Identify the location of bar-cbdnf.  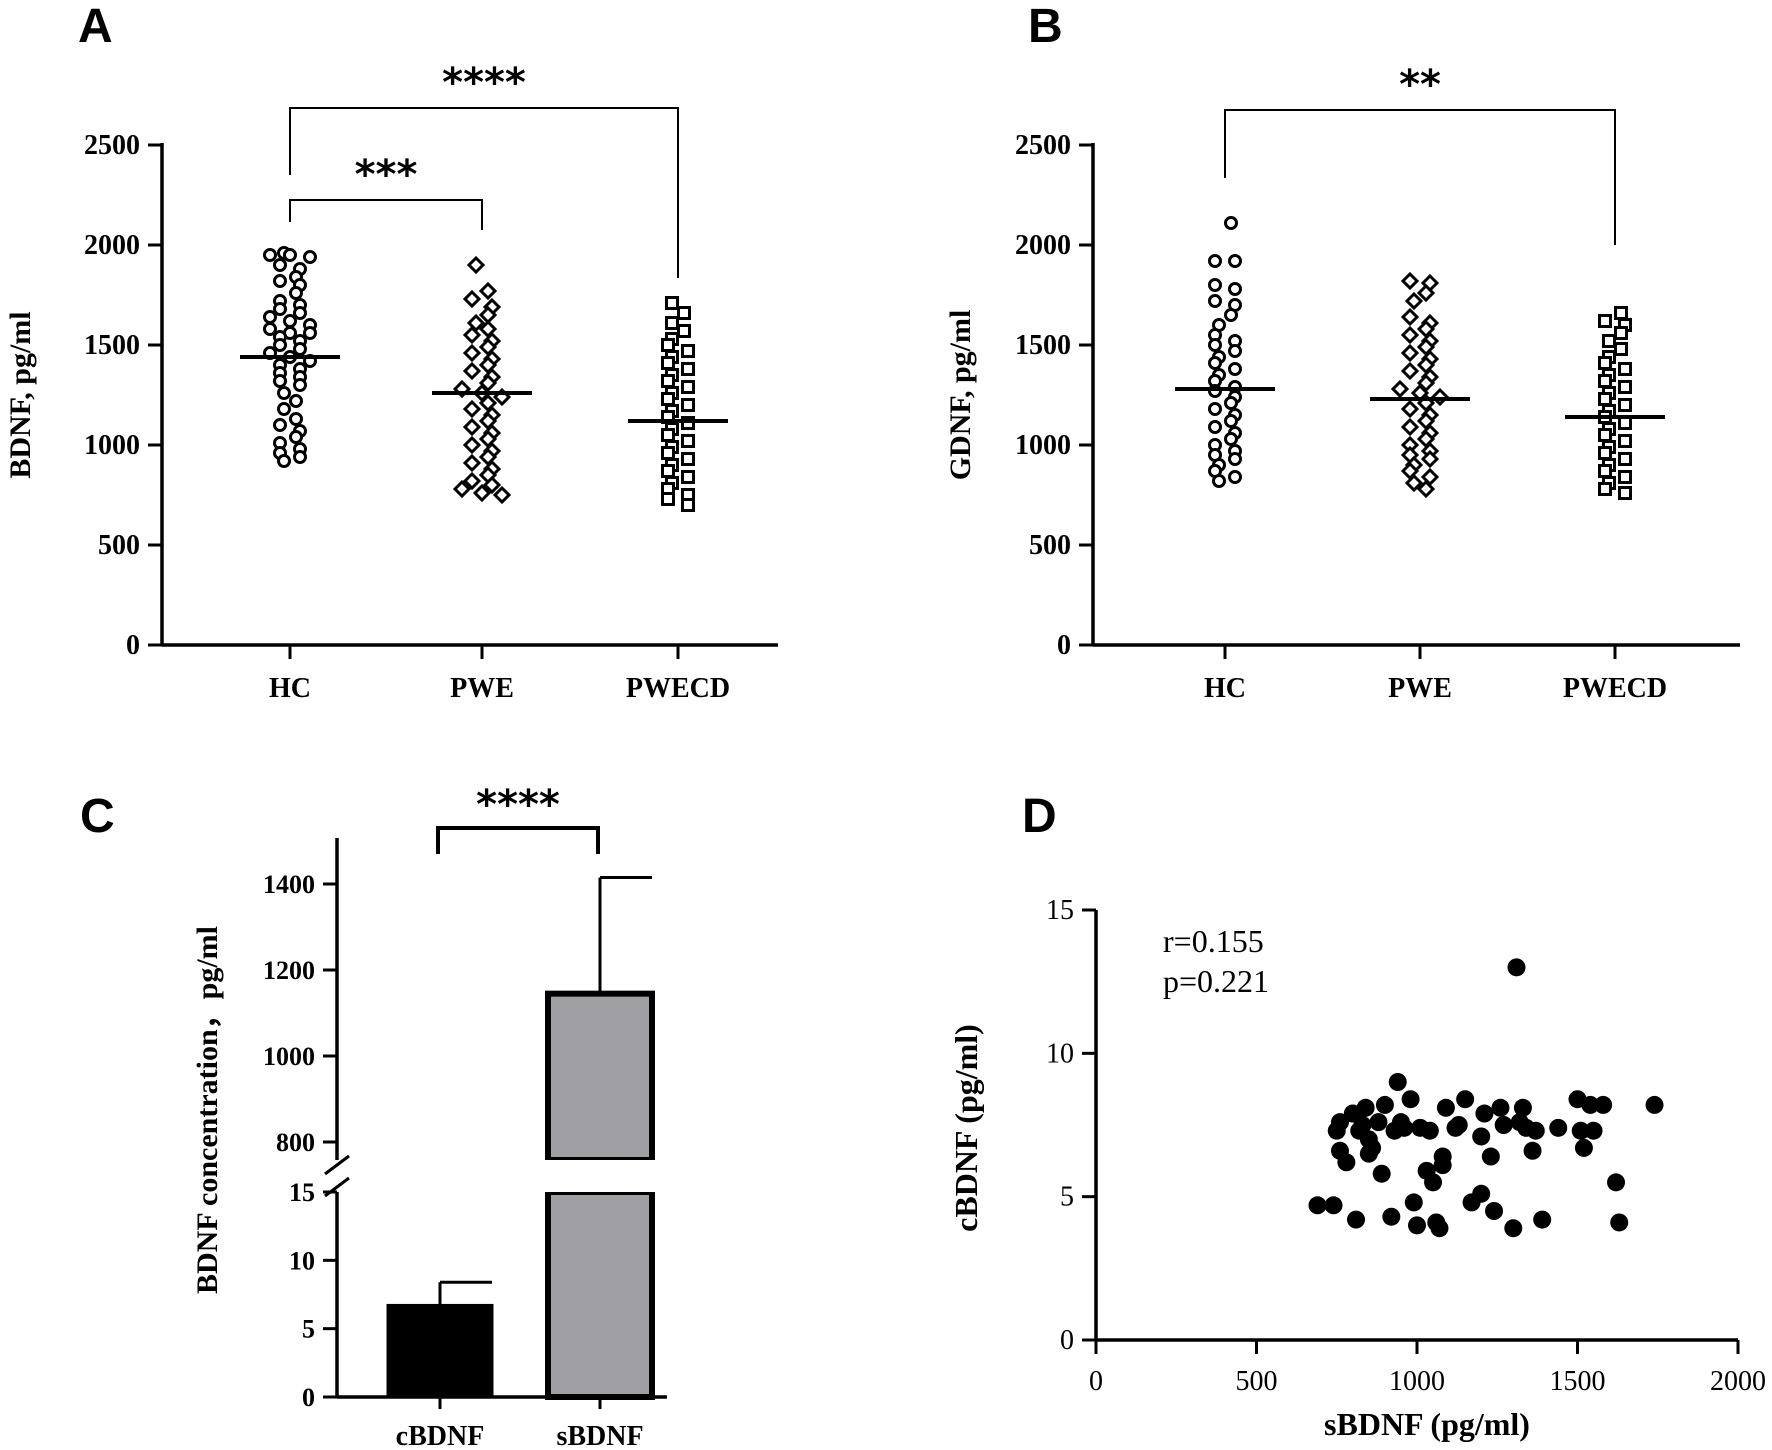
(440, 1351).